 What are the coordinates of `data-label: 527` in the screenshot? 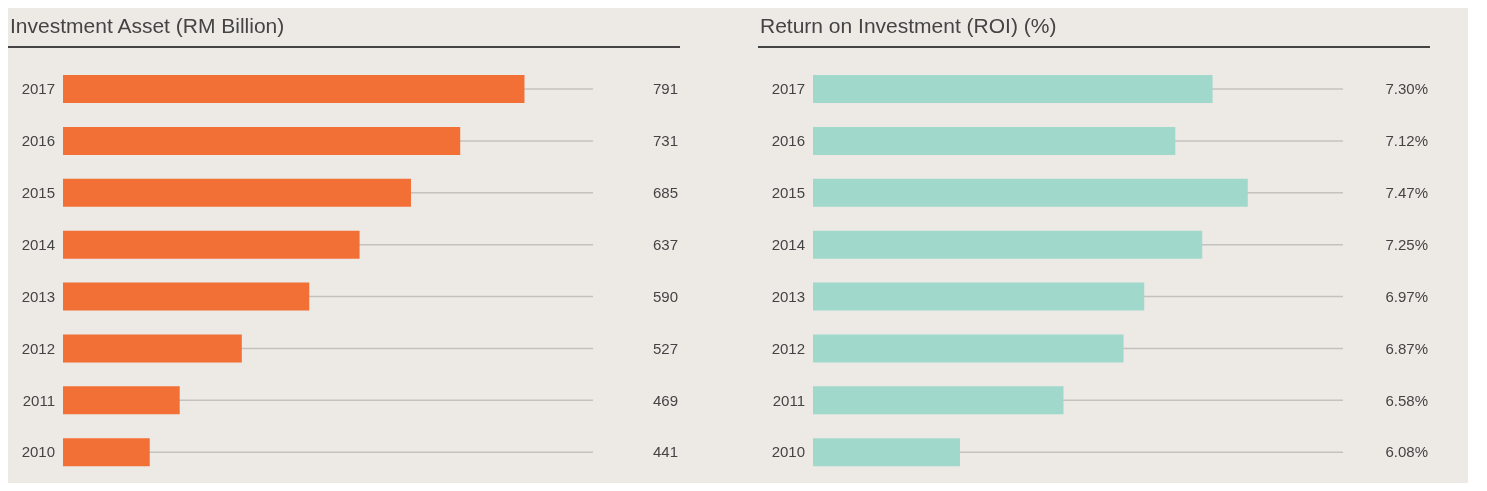 It's located at (665, 348).